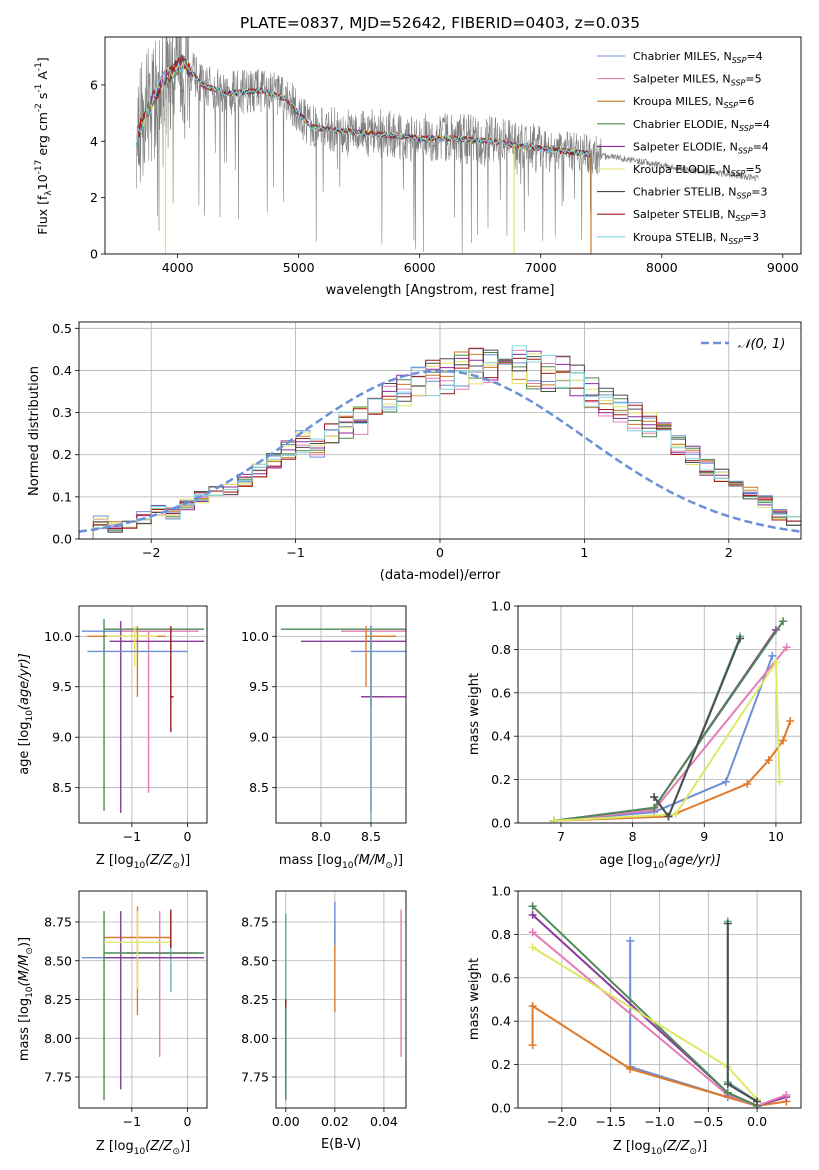 The width and height of the screenshot is (819, 1170). I want to click on x-tick-label: 0.02, so click(335, 1121).